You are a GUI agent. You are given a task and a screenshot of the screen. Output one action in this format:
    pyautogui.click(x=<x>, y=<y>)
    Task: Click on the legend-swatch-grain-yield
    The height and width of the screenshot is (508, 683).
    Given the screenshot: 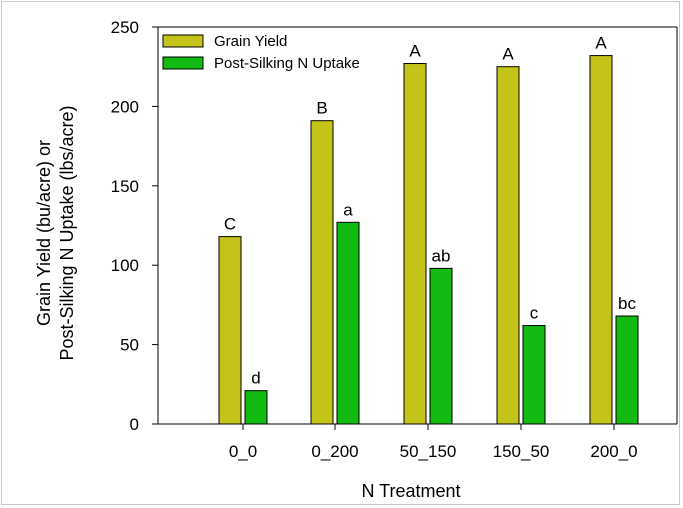 What is the action you would take?
    pyautogui.click(x=183, y=41)
    